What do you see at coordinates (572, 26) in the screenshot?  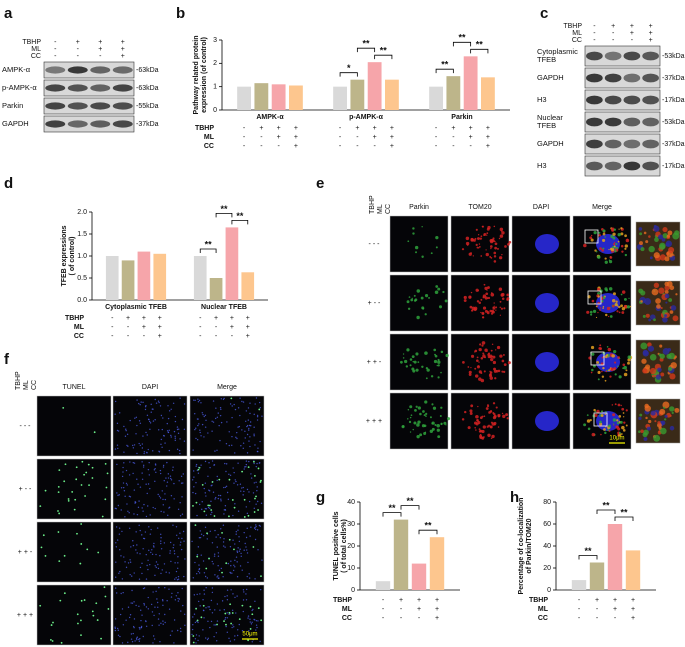 I see `treatment-name: TBHP` at bounding box center [572, 26].